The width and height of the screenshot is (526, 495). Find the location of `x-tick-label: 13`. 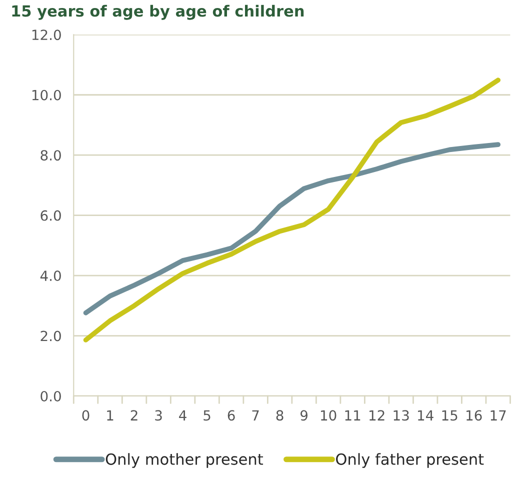

x-tick-label: 13 is located at coordinates (401, 415).